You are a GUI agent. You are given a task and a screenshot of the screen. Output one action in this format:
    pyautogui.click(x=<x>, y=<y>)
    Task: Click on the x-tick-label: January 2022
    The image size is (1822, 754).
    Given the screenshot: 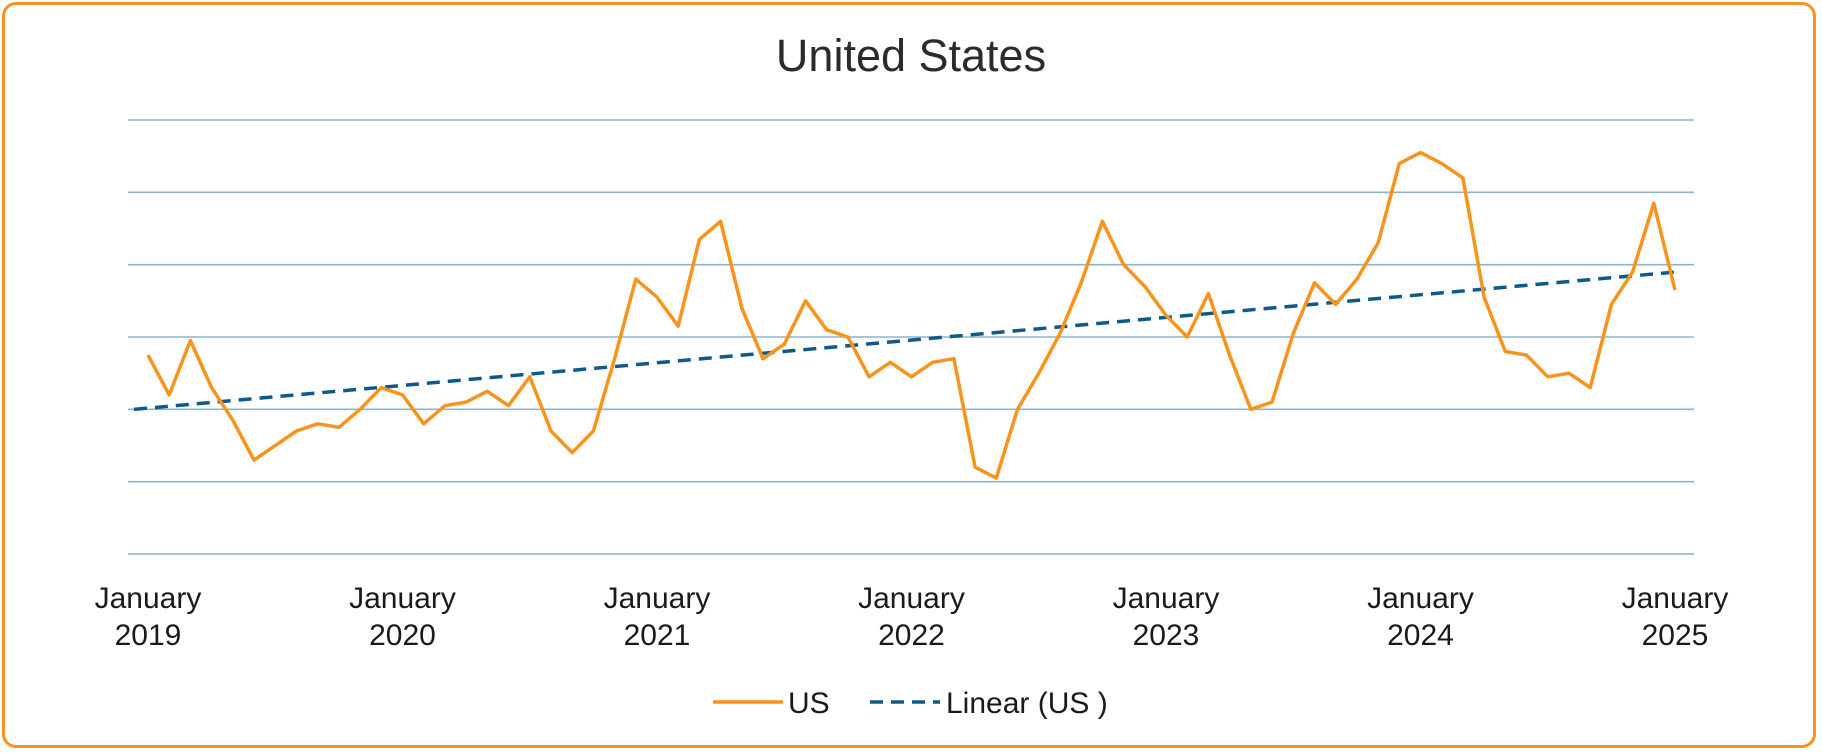 What is the action you would take?
    pyautogui.click(x=911, y=617)
    